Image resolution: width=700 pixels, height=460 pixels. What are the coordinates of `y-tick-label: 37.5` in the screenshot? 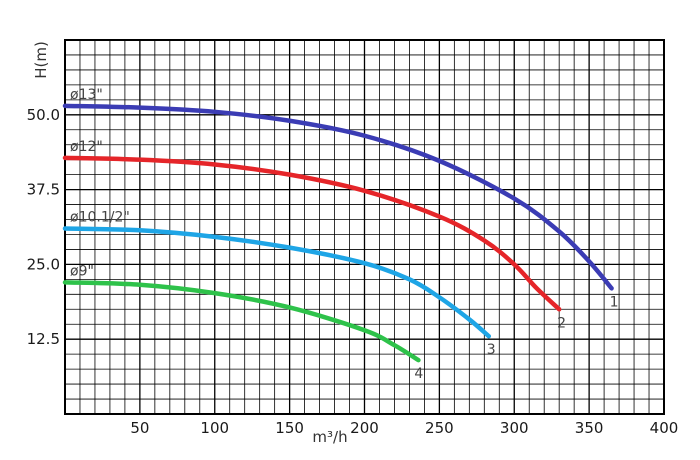 It's located at (43, 190).